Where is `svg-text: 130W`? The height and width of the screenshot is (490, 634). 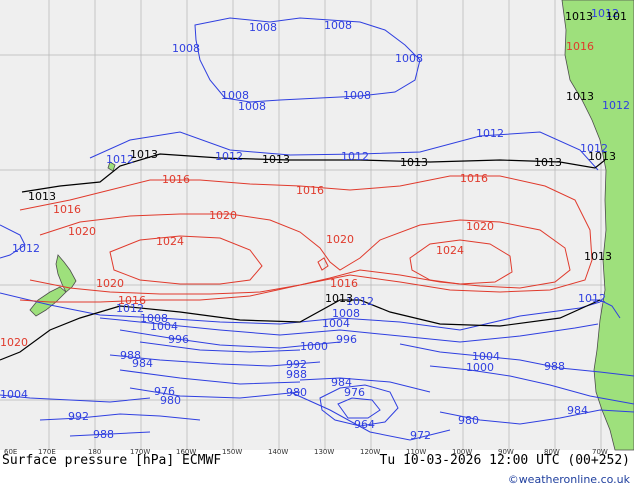
svg-text: 130W is located at coordinates (324, 452).